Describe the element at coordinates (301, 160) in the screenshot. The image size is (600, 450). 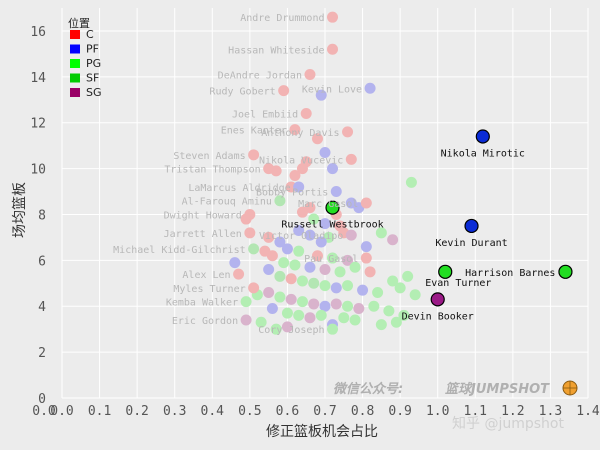
I see `point-label: Nikola Vucevic` at that location.